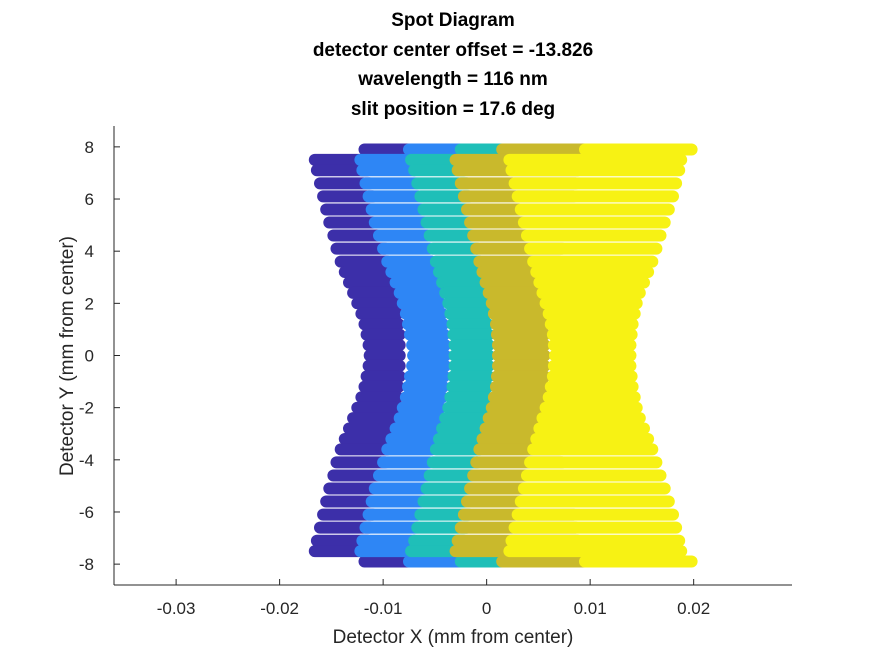 Image resolution: width=875 pixels, height=656 pixels. Describe the element at coordinates (86, 460) in the screenshot. I see `y-tick-label: -4` at that location.